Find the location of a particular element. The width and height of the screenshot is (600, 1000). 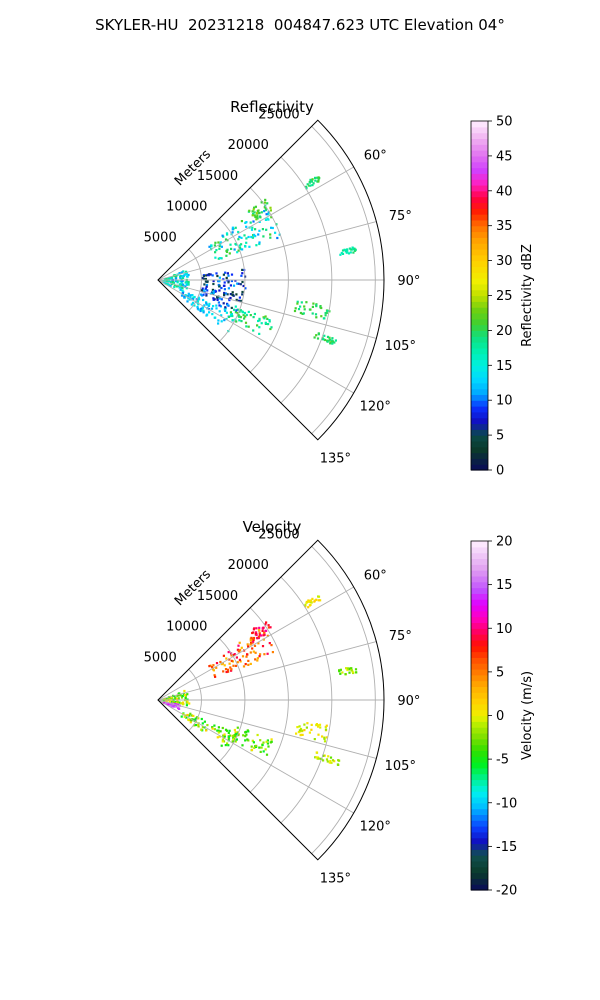

colorbar-tick-label: -15 is located at coordinates (506, 847).